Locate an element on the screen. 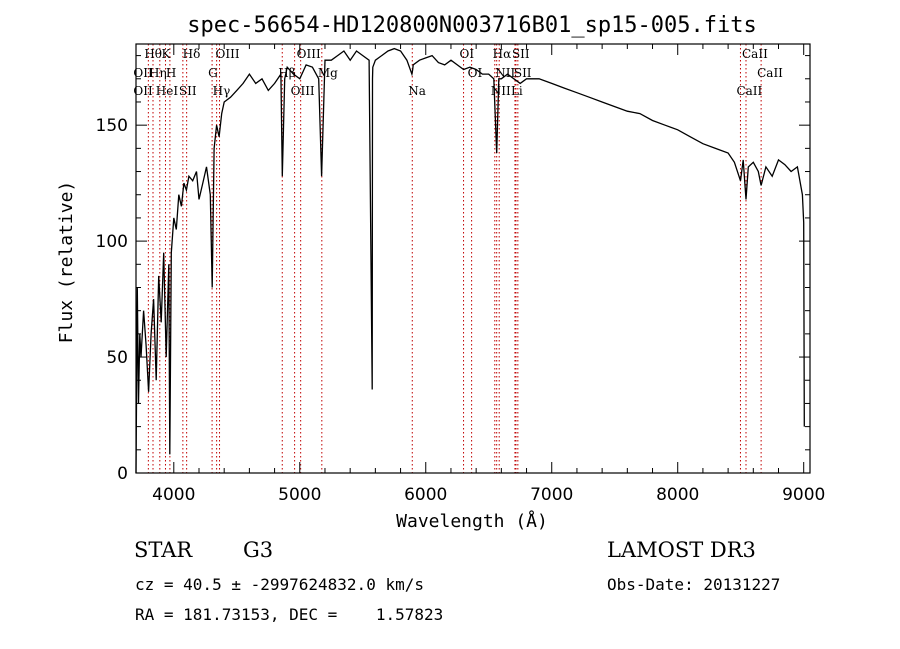 This screenshot has height=649, width=900. line-marker-label: Mg is located at coordinates (328, 73).